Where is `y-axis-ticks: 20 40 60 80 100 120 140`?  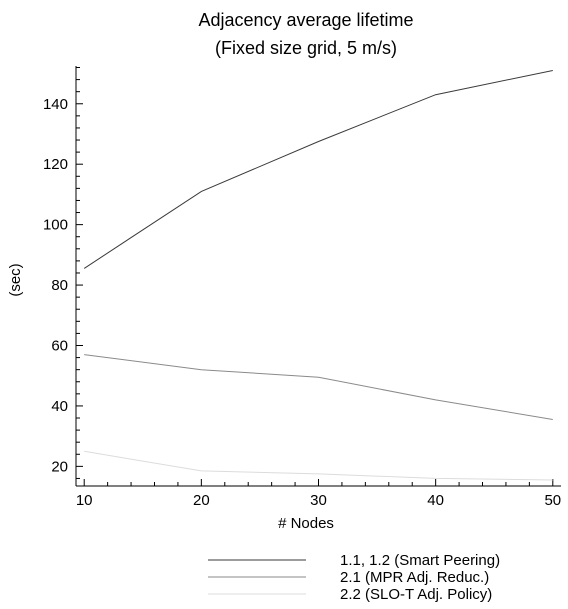
y-axis-ticks: 20 40 60 80 100 120 140 is located at coordinates (63, 273).